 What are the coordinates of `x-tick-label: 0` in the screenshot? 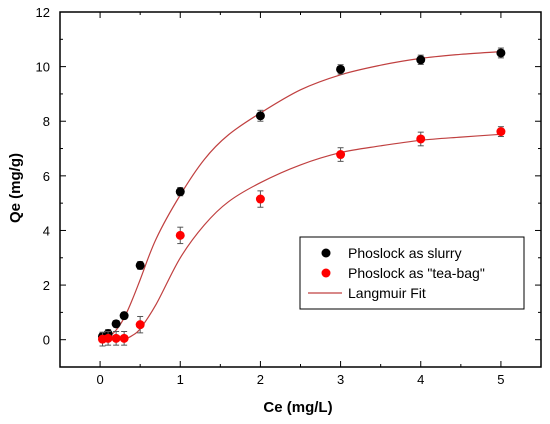 It's located at (99, 379).